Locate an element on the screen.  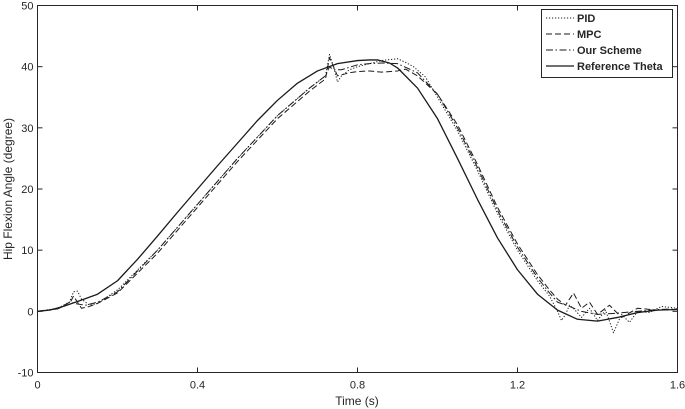
x-tick-label: 0 is located at coordinates (37, 386).